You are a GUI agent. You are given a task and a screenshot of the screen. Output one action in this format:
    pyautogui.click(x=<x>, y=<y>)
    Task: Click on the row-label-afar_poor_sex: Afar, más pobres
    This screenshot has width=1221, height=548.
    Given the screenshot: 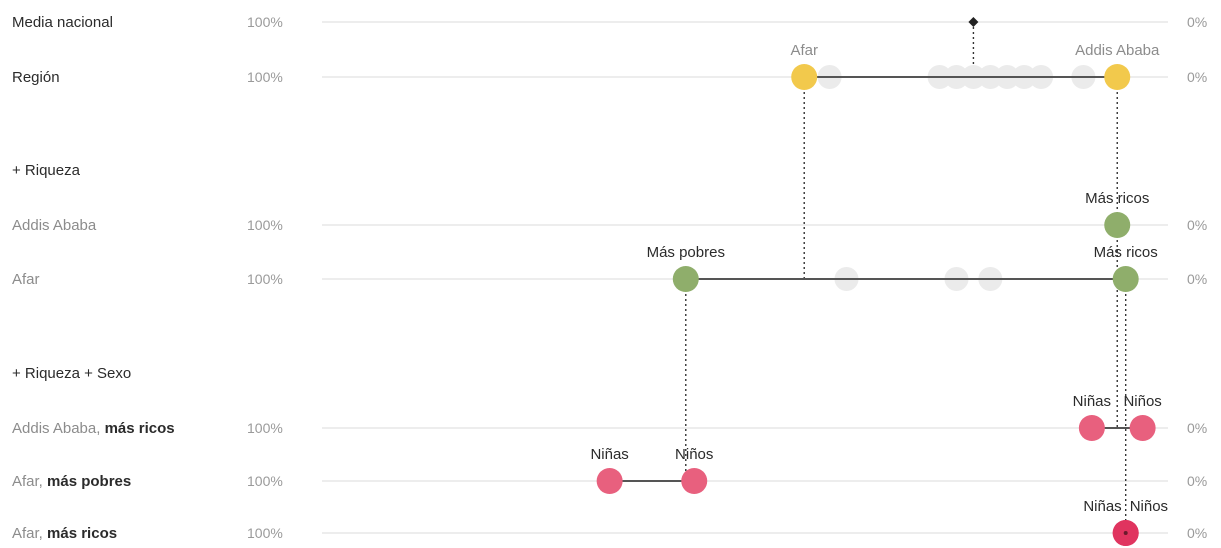 What is the action you would take?
    pyautogui.click(x=71, y=481)
    